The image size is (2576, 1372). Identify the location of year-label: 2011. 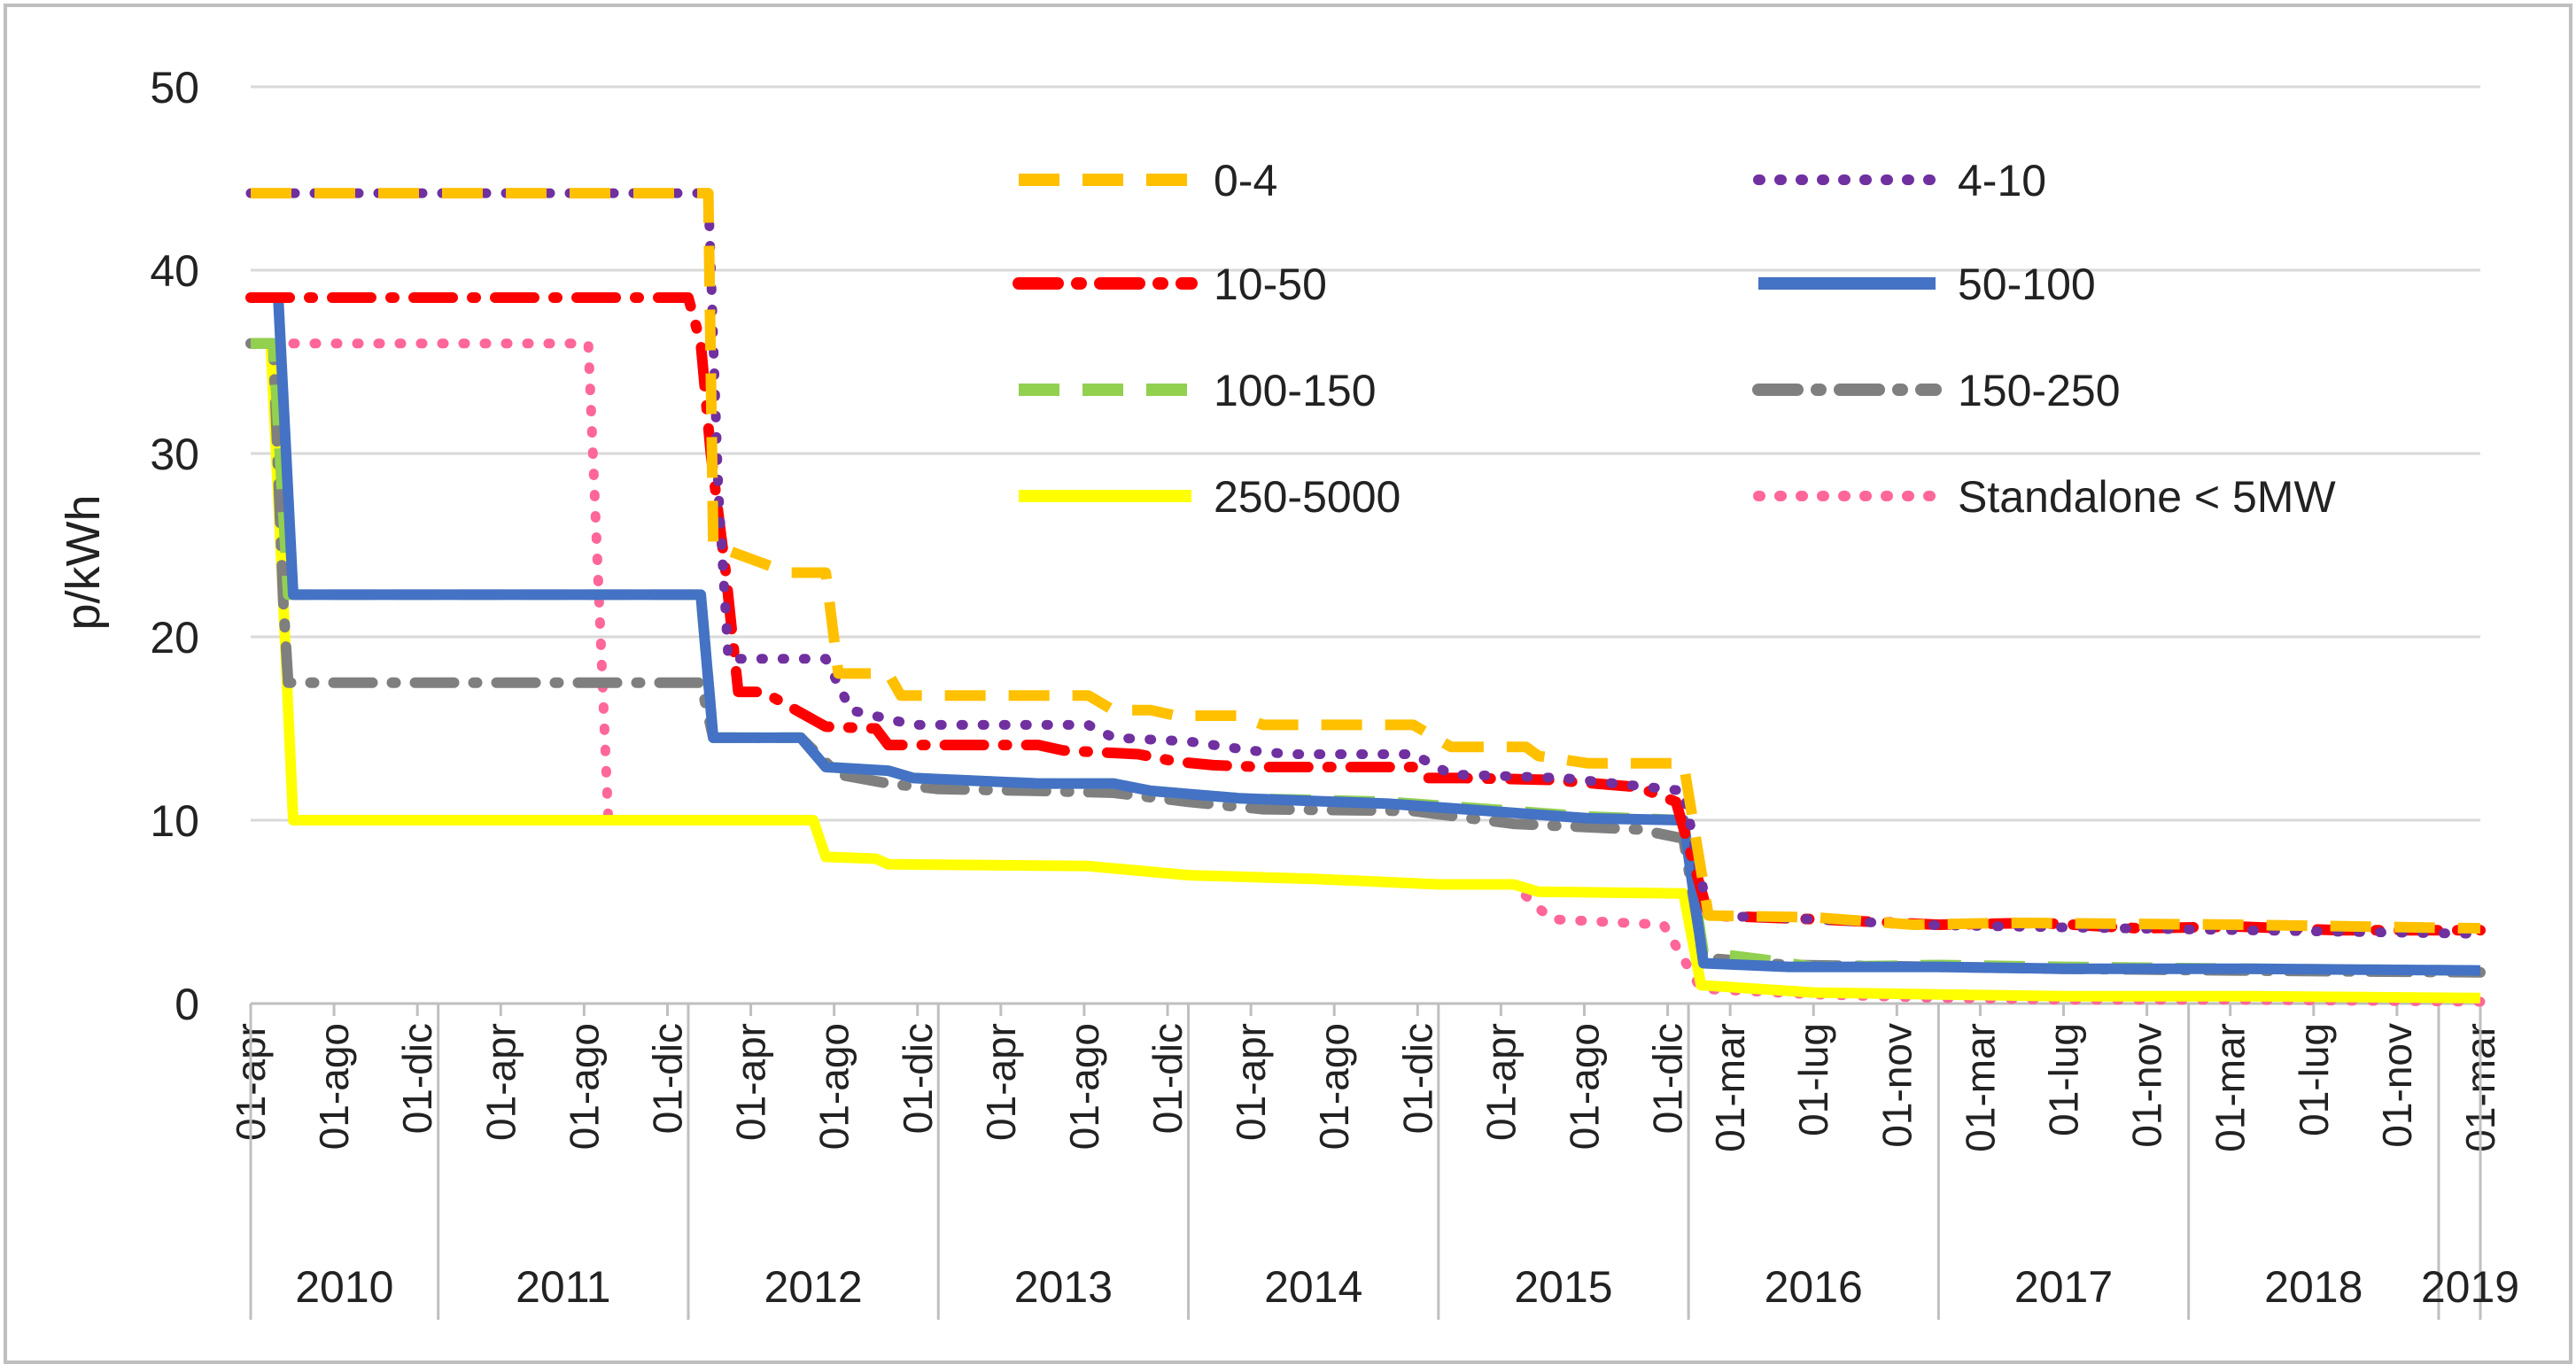
(563, 1287).